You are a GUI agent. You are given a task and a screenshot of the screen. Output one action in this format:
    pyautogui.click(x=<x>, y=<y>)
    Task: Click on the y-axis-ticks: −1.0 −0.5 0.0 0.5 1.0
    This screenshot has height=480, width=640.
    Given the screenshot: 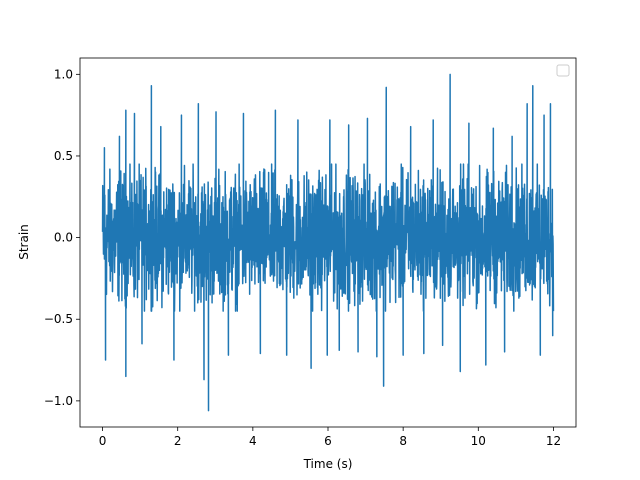 What is the action you would take?
    pyautogui.click(x=62, y=237)
    